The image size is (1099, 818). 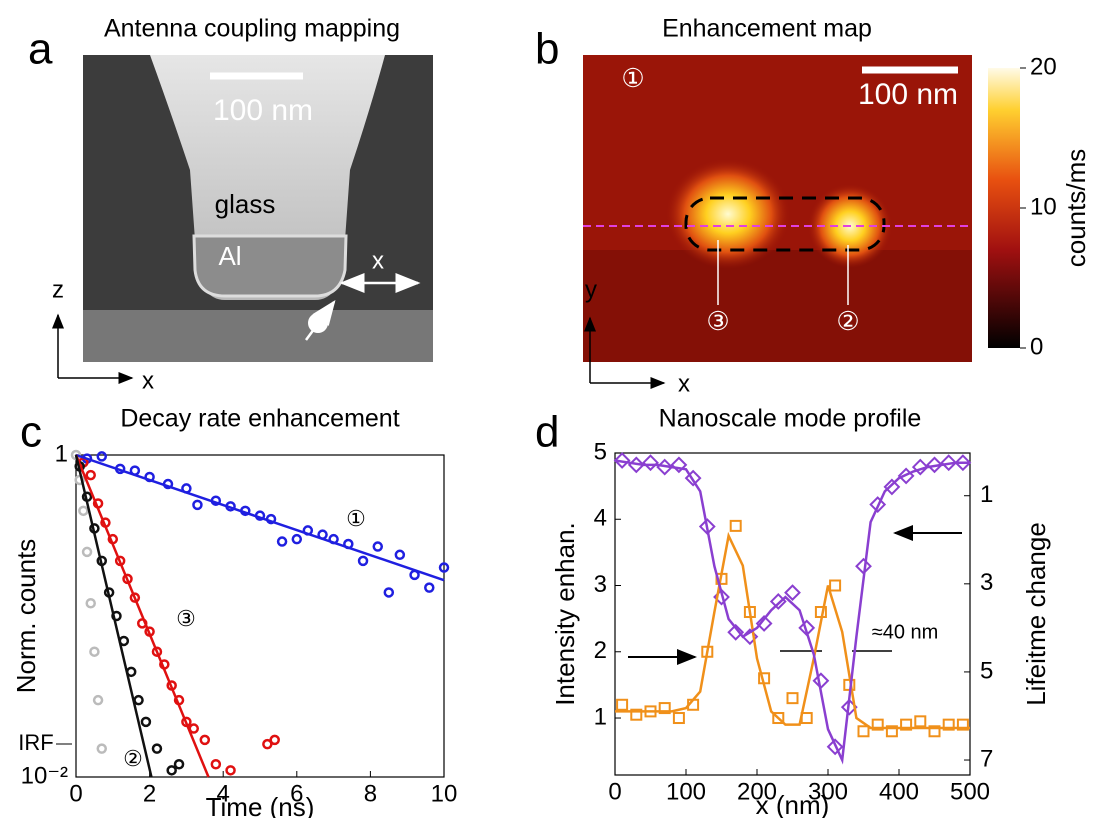 I want to click on y2-axis-label: Lifeitme change, so click(x=1036, y=614).